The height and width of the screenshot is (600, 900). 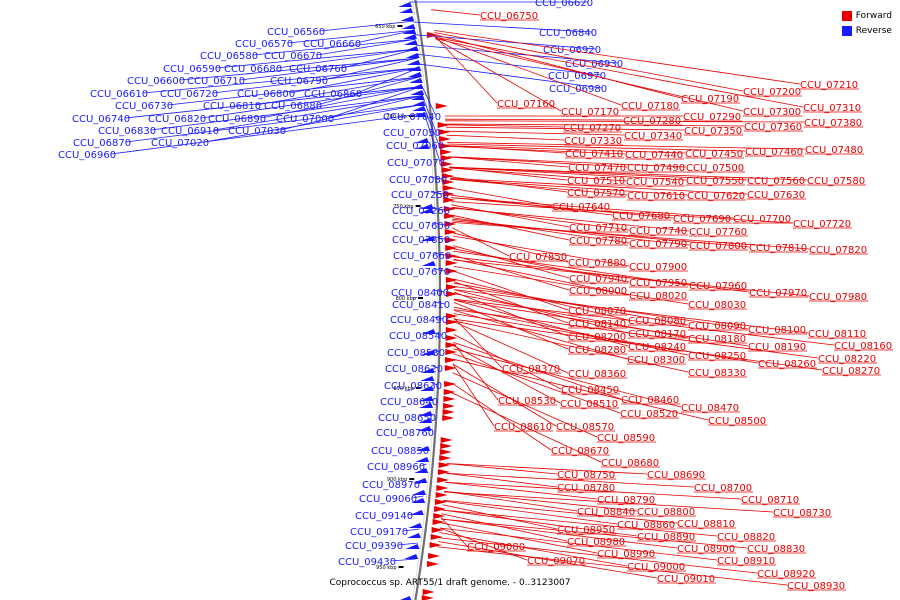 What do you see at coordinates (710, 408) in the screenshot?
I see `forward-gene-label: CCU_08470` at bounding box center [710, 408].